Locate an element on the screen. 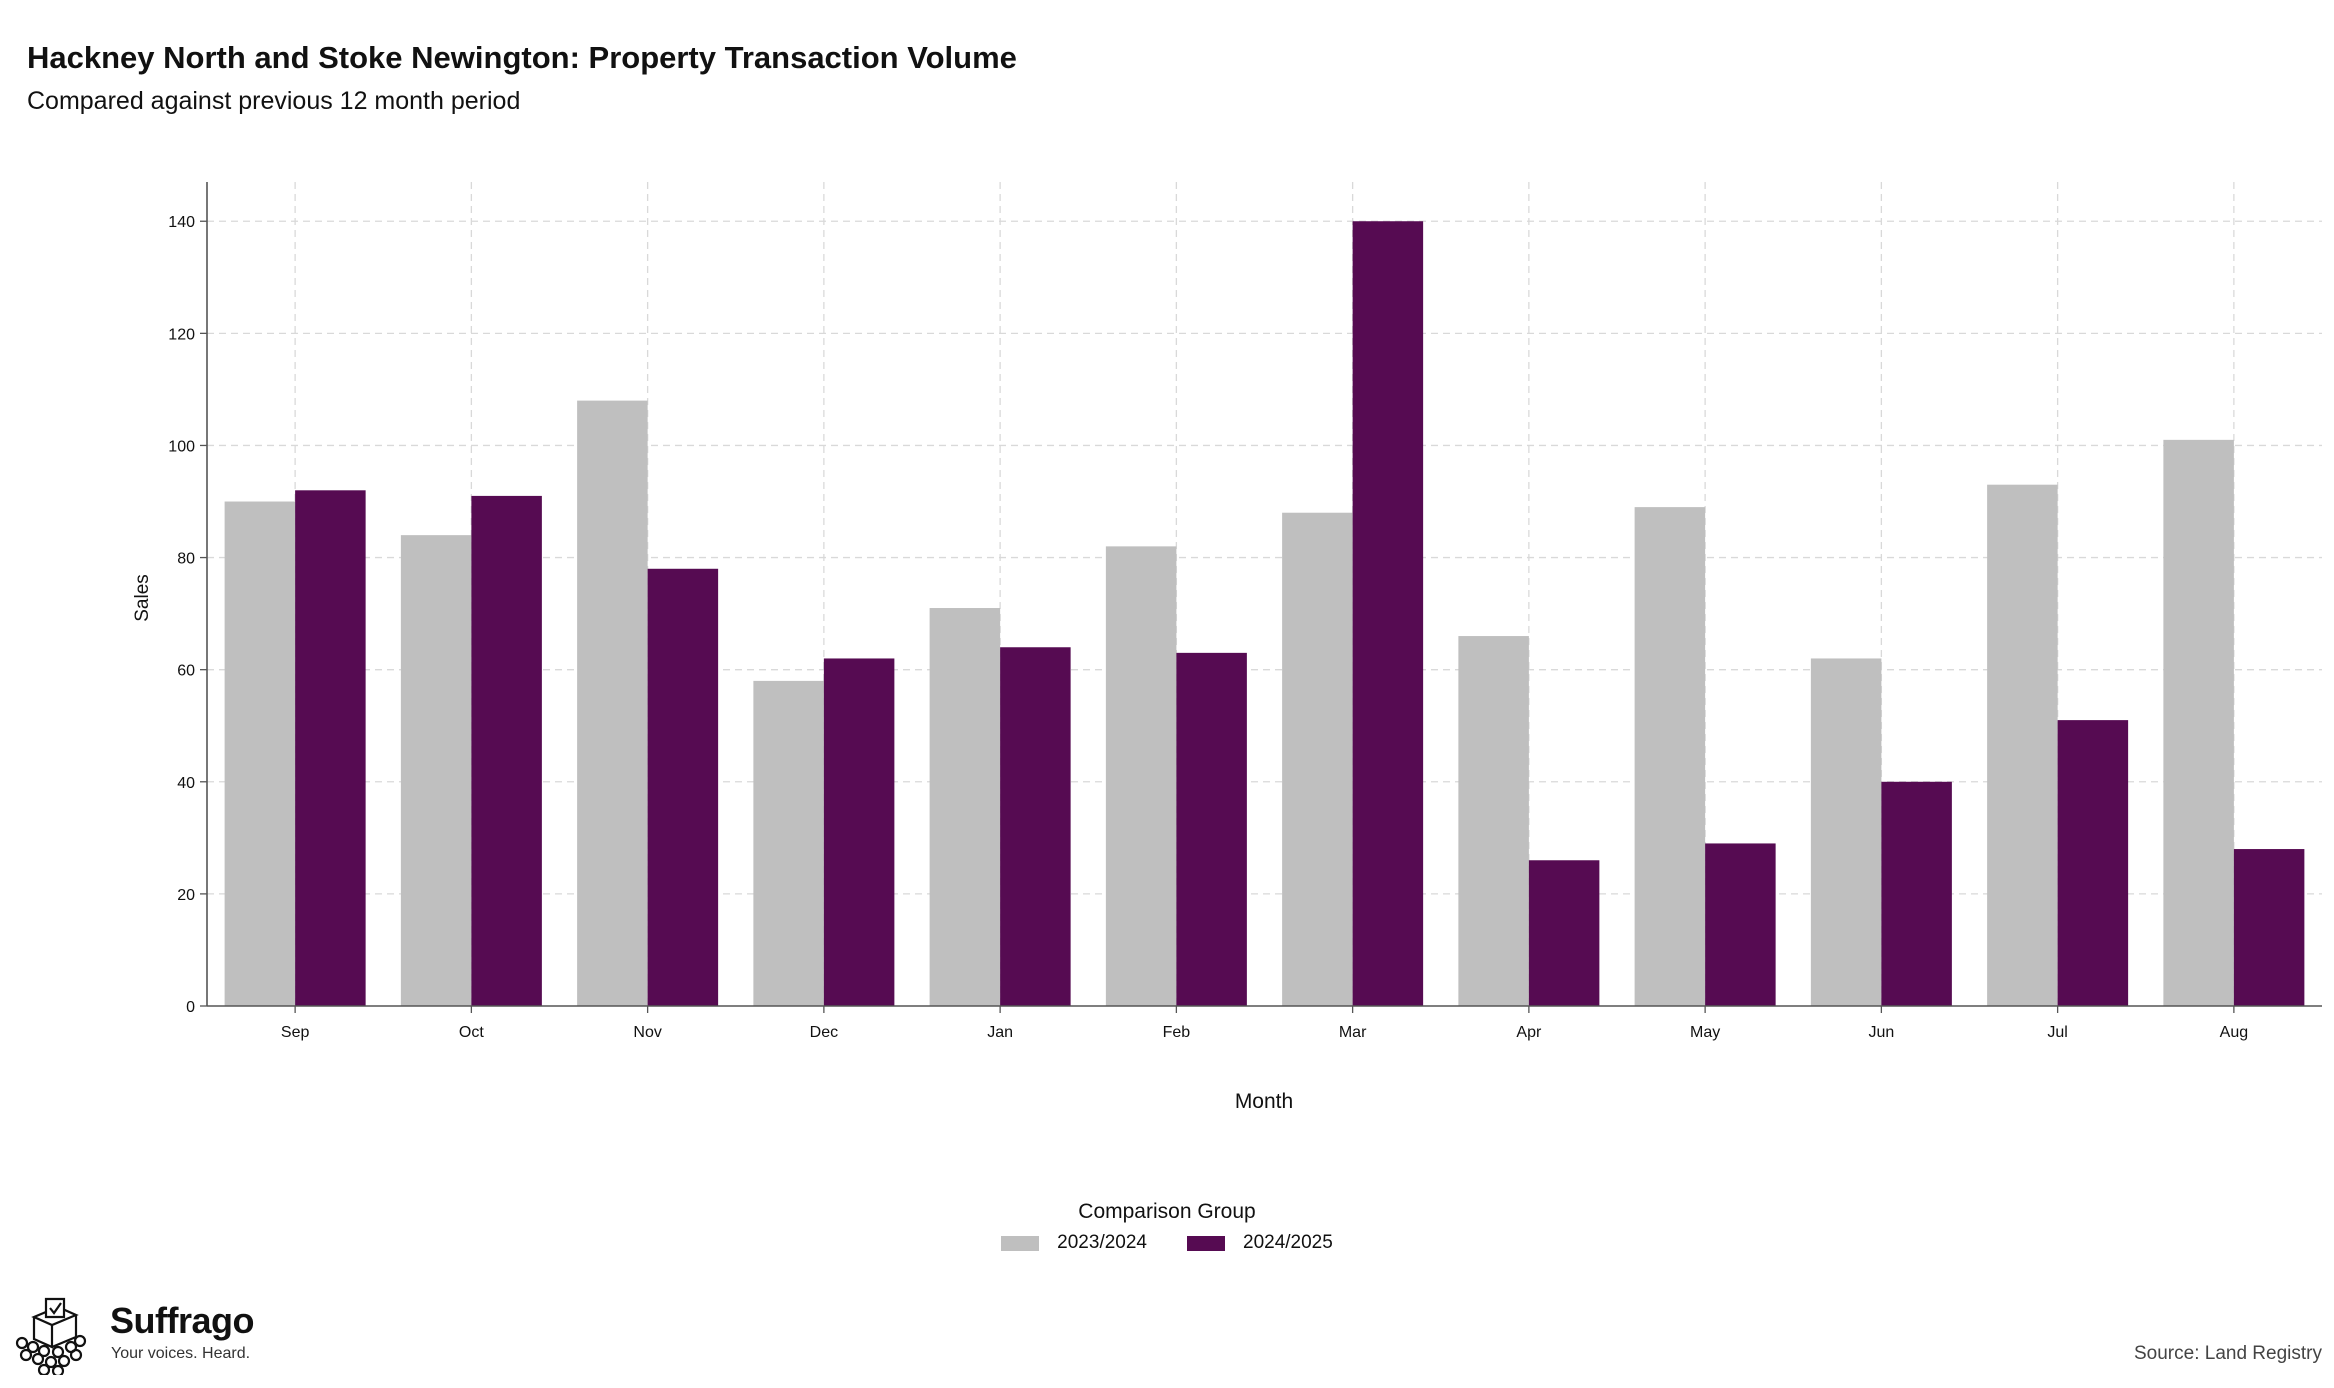  legend-label-2023-2024: 2023/2024 is located at coordinates (1102, 1242).